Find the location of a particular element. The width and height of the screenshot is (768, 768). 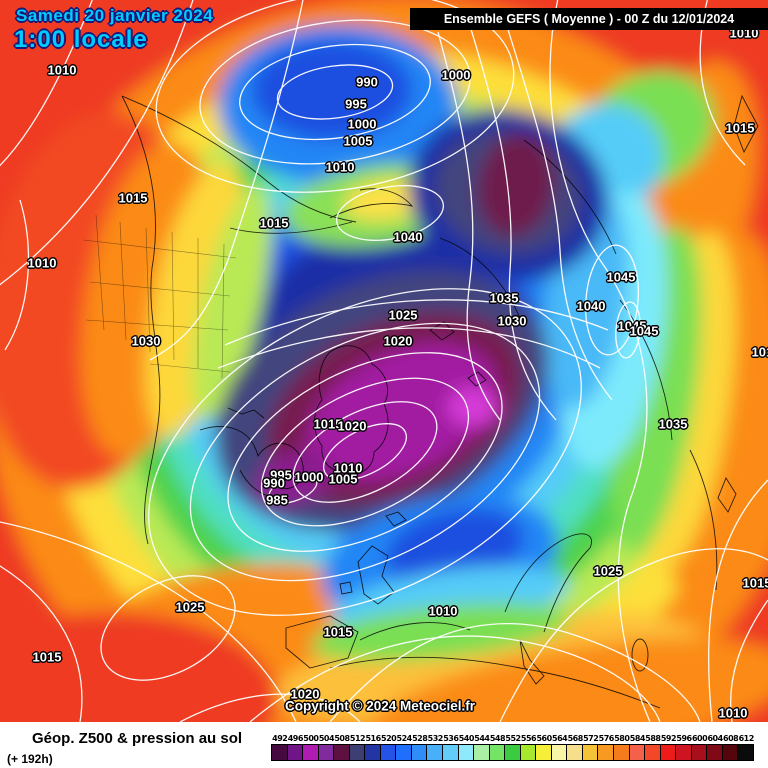

legend-value: 580 is located at coordinates (622, 738).